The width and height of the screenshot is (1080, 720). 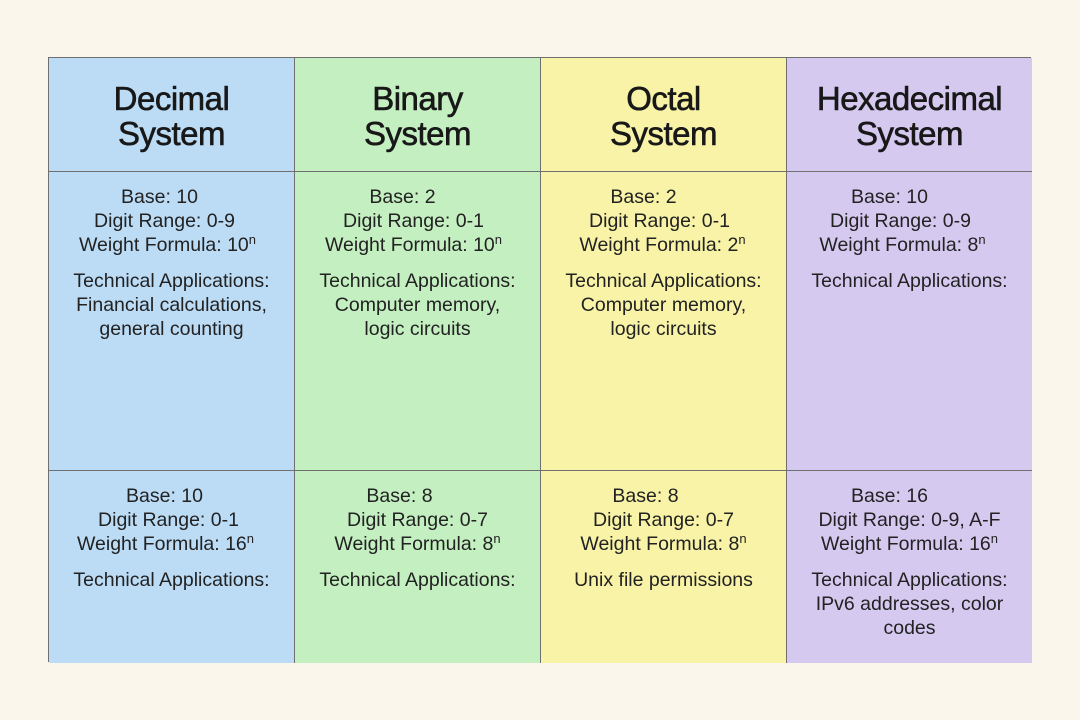 I want to click on header-hexadecimal: Hexadecimal System, so click(x=909, y=115).